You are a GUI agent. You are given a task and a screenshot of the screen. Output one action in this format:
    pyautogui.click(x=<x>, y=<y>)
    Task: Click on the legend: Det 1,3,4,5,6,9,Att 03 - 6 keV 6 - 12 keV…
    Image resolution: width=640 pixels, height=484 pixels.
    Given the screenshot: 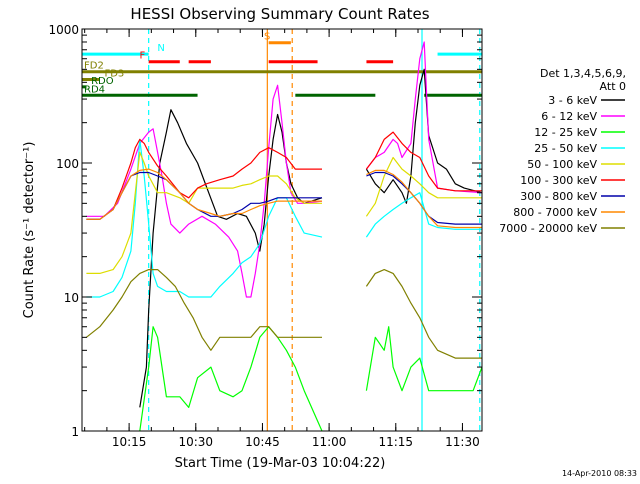 What is the action you would take?
    pyautogui.click(x=562, y=151)
    